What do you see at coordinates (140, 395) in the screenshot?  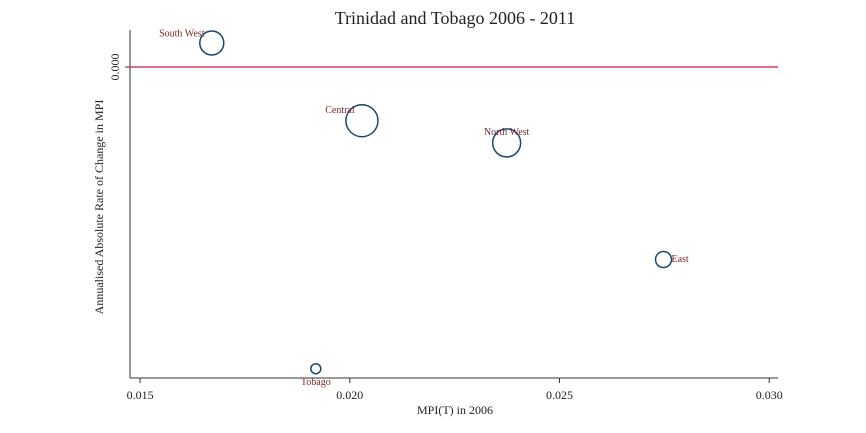 I see `x-tick-label: 0.015` at bounding box center [140, 395].